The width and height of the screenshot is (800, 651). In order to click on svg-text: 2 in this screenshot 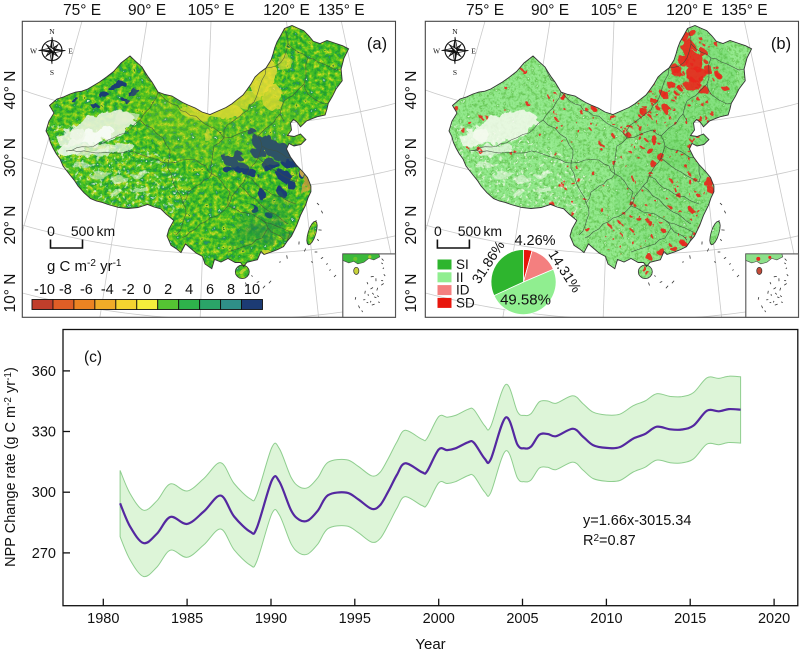, I will do `click(168, 290)`.